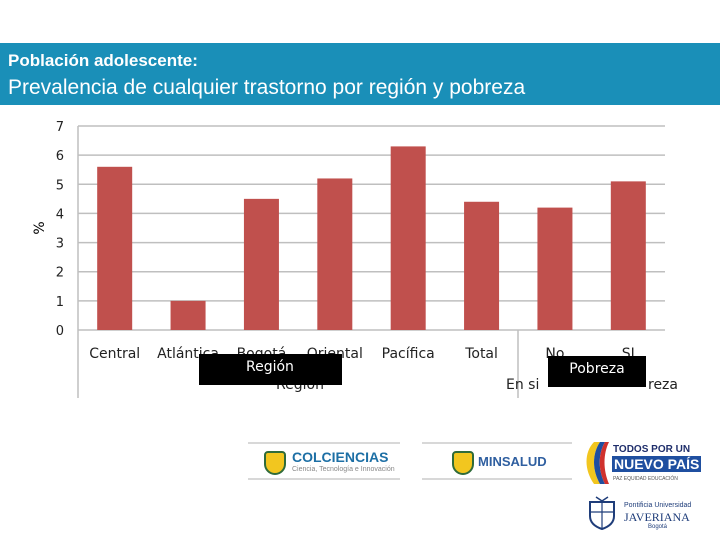 This screenshot has height=540, width=720. Describe the element at coordinates (658, 505) in the screenshot. I see `javeriana-line1: Pontificia Universidad` at that location.